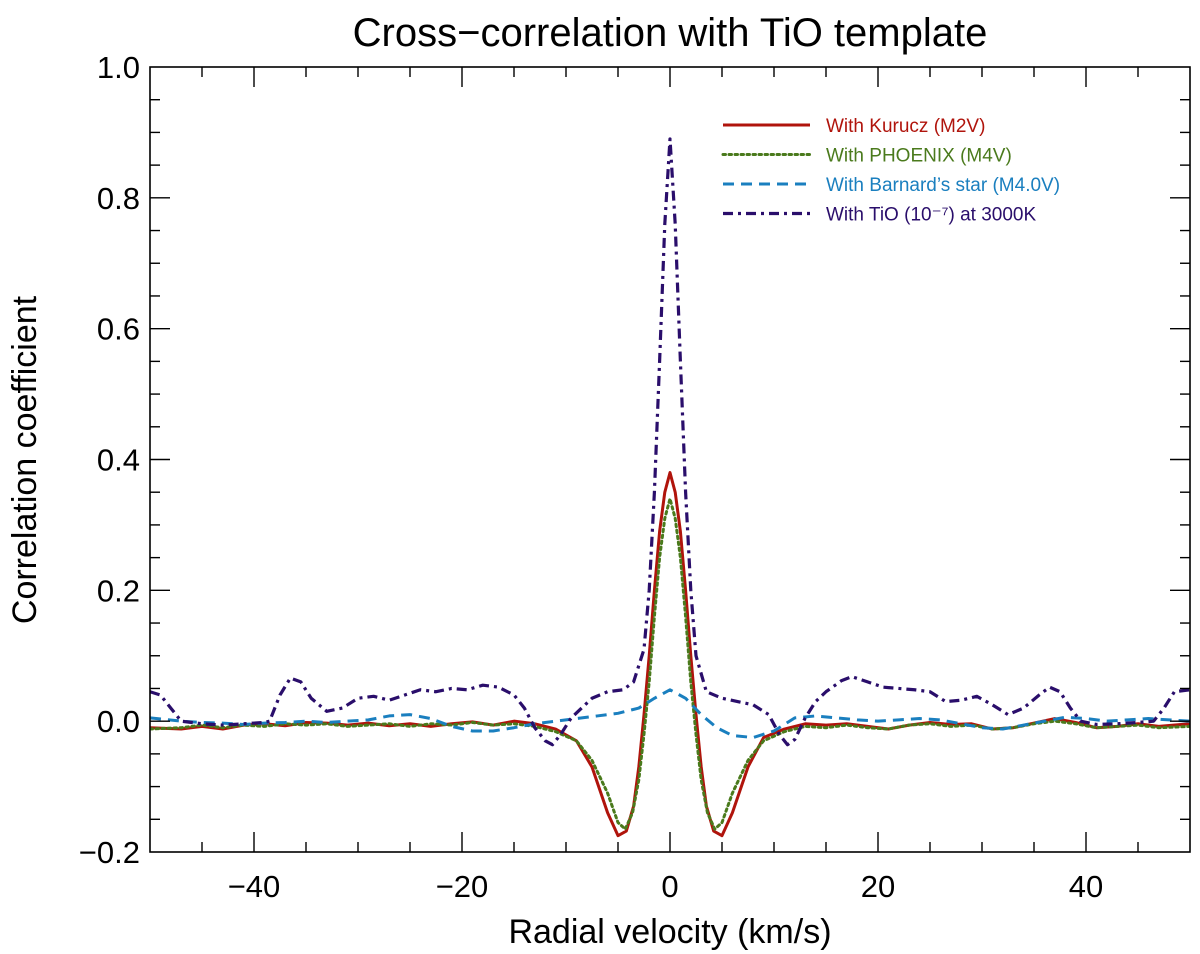  Describe the element at coordinates (118, 460) in the screenshot. I see `y-tick-label: 0.4` at that location.